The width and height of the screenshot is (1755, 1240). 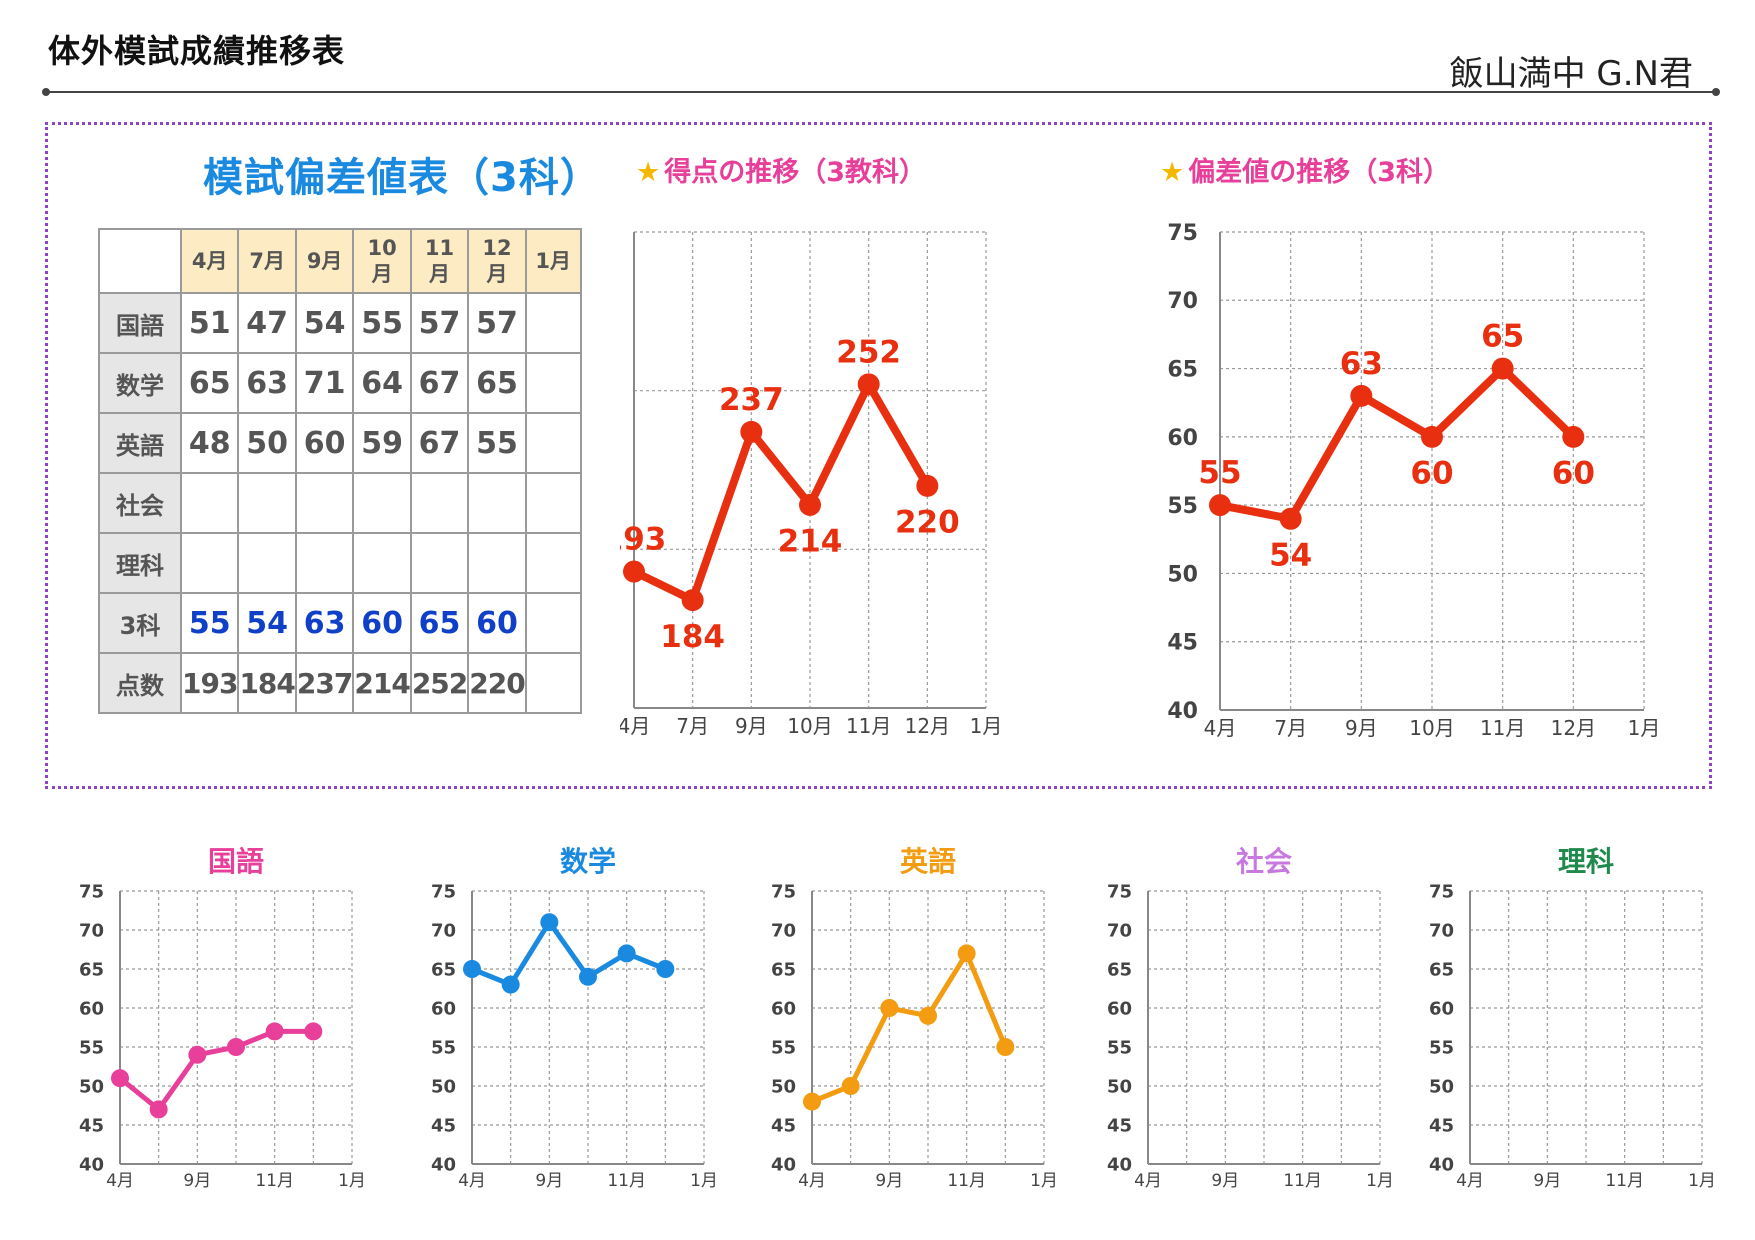 What do you see at coordinates (222, 1036) in the screenshot?
I see `kokugo-chart: 40 45 50 55 60 65 70 75 4月 9月 11月 1月` at bounding box center [222, 1036].